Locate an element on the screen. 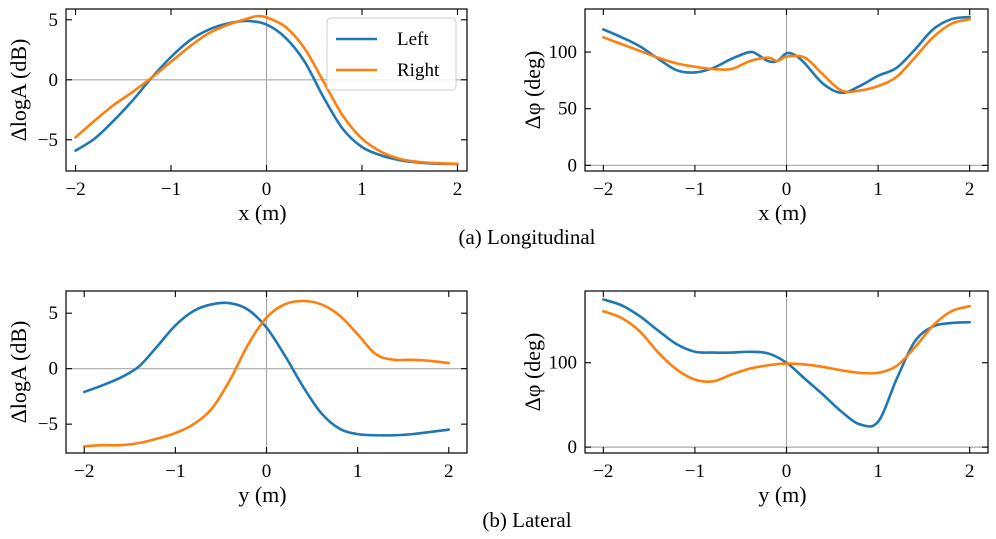 The image size is (996, 539). caption-longitudinal: (a) Longitudinal is located at coordinates (526, 237).